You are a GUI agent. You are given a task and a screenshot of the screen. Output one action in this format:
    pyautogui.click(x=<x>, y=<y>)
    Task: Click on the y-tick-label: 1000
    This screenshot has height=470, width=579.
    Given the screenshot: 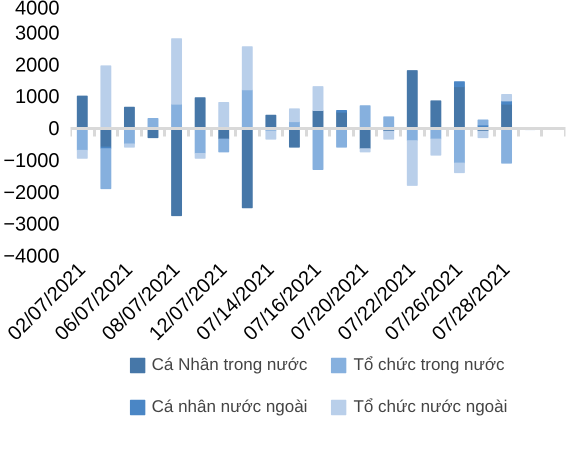 What is the action you would take?
    pyautogui.click(x=37, y=97)
    